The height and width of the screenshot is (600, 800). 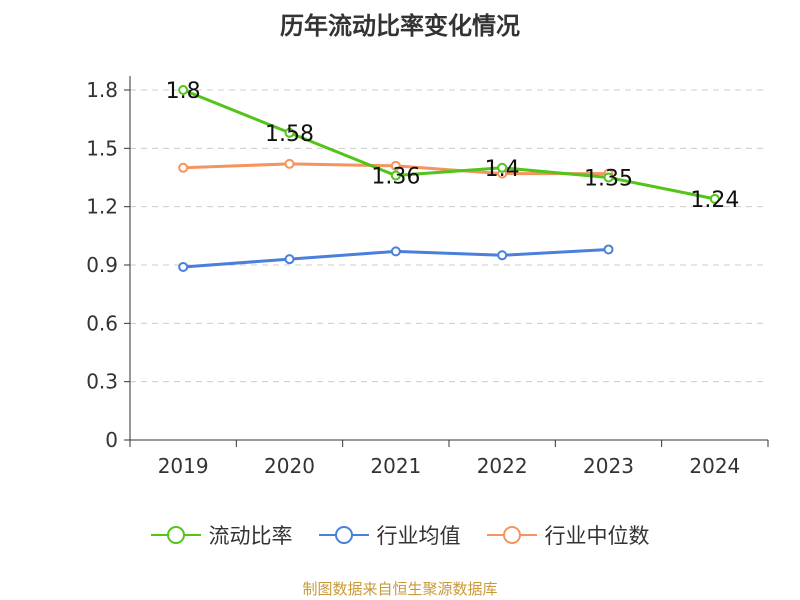 I want to click on chart-title: 历年流动比率变化情况, so click(x=400, y=26).